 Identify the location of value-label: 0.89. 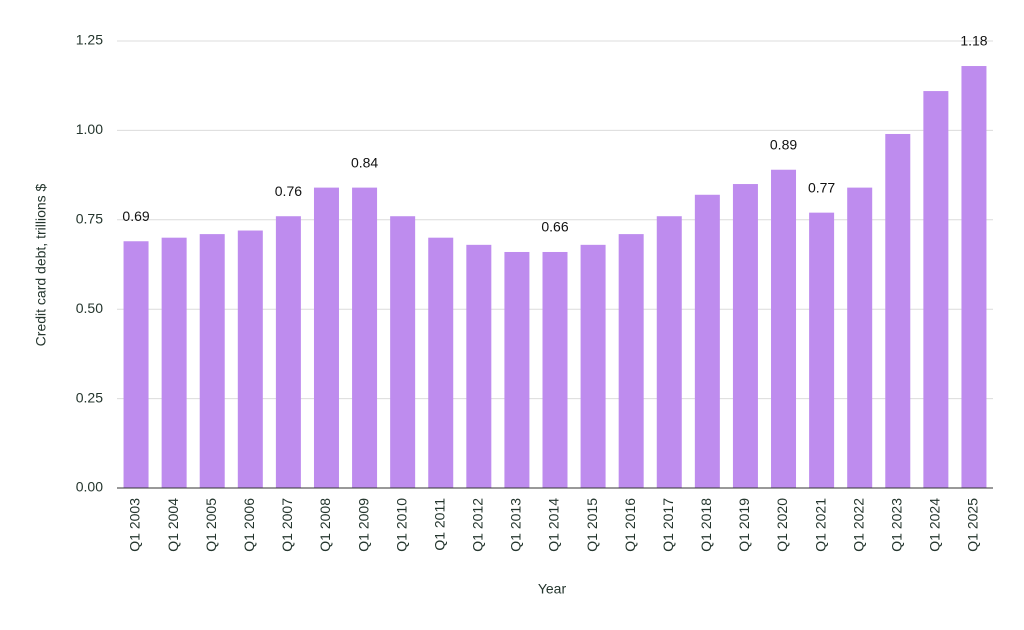
(783, 144).